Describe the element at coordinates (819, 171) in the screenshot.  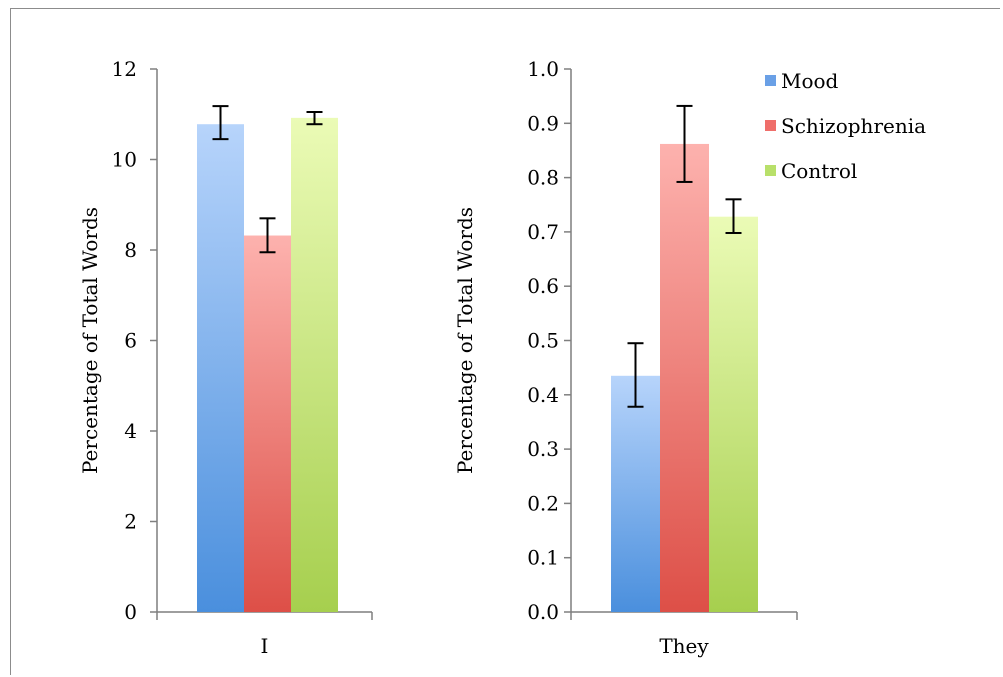
I see `legend-label: Control` at that location.